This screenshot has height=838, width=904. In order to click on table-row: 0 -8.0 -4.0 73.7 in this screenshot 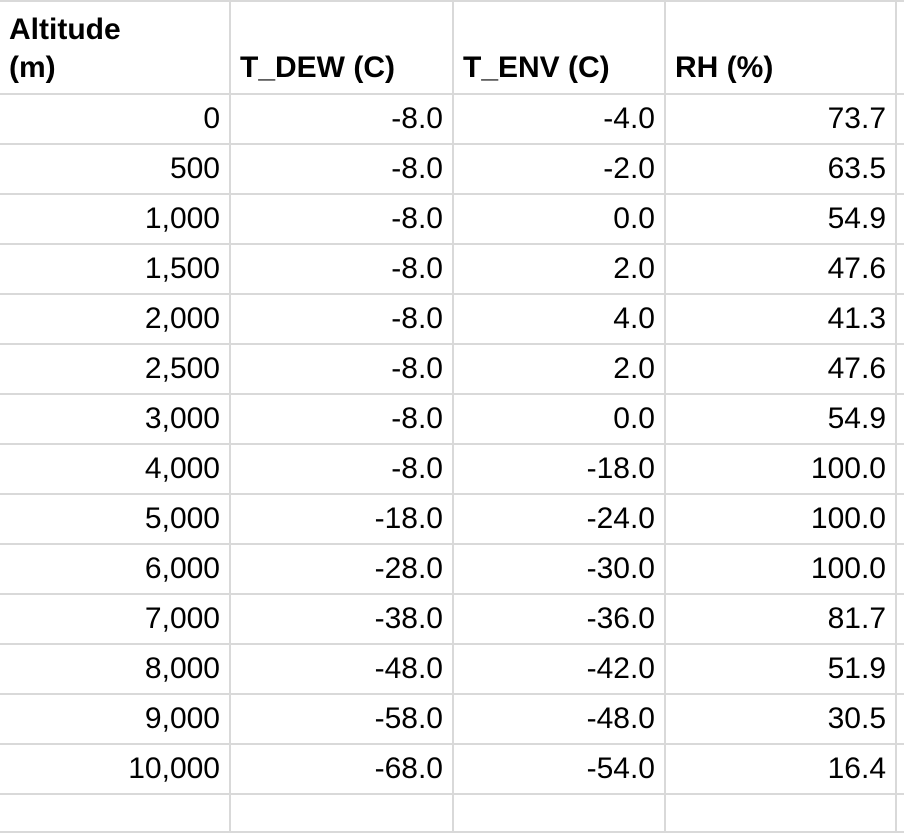, I will do `click(452, 119)`.